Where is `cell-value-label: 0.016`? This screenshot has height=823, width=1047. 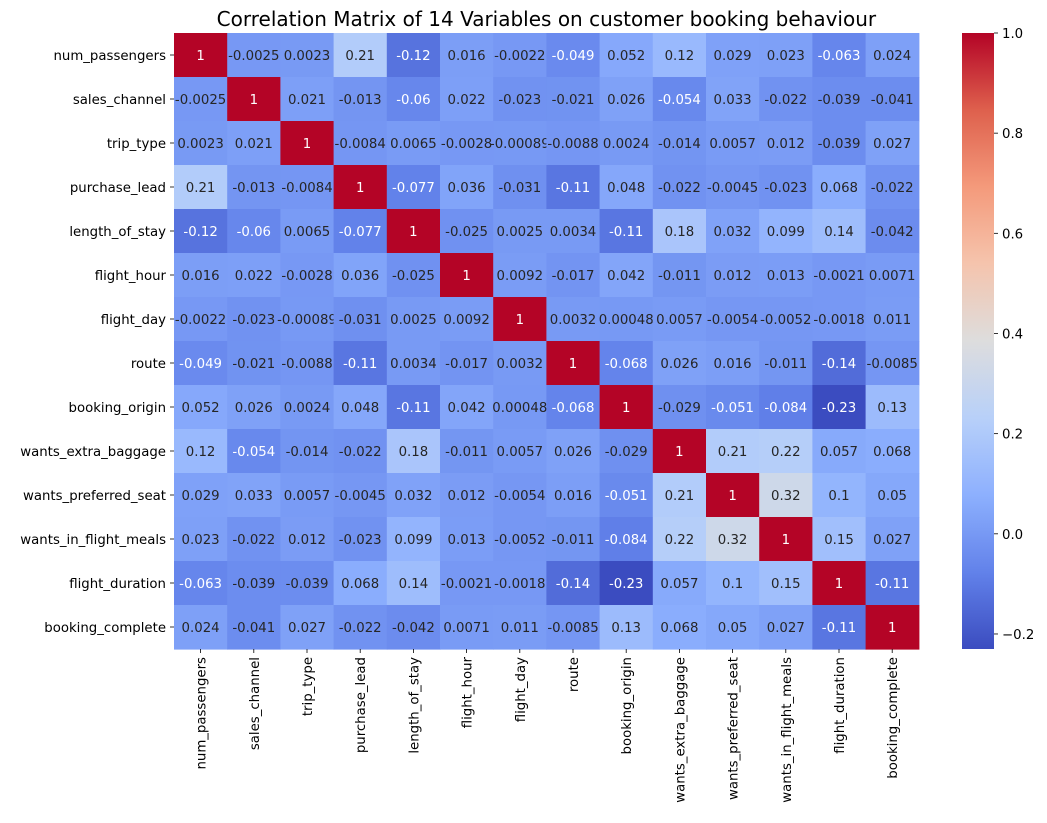
cell-value-label: 0.016 is located at coordinates (573, 496).